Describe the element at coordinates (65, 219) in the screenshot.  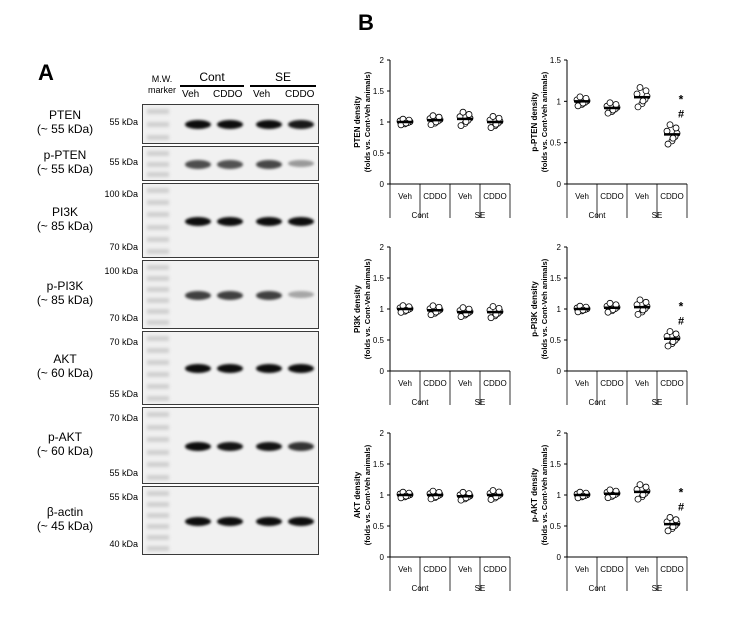
I see `protein-label: PI3K (~ 85 kDa)` at that location.